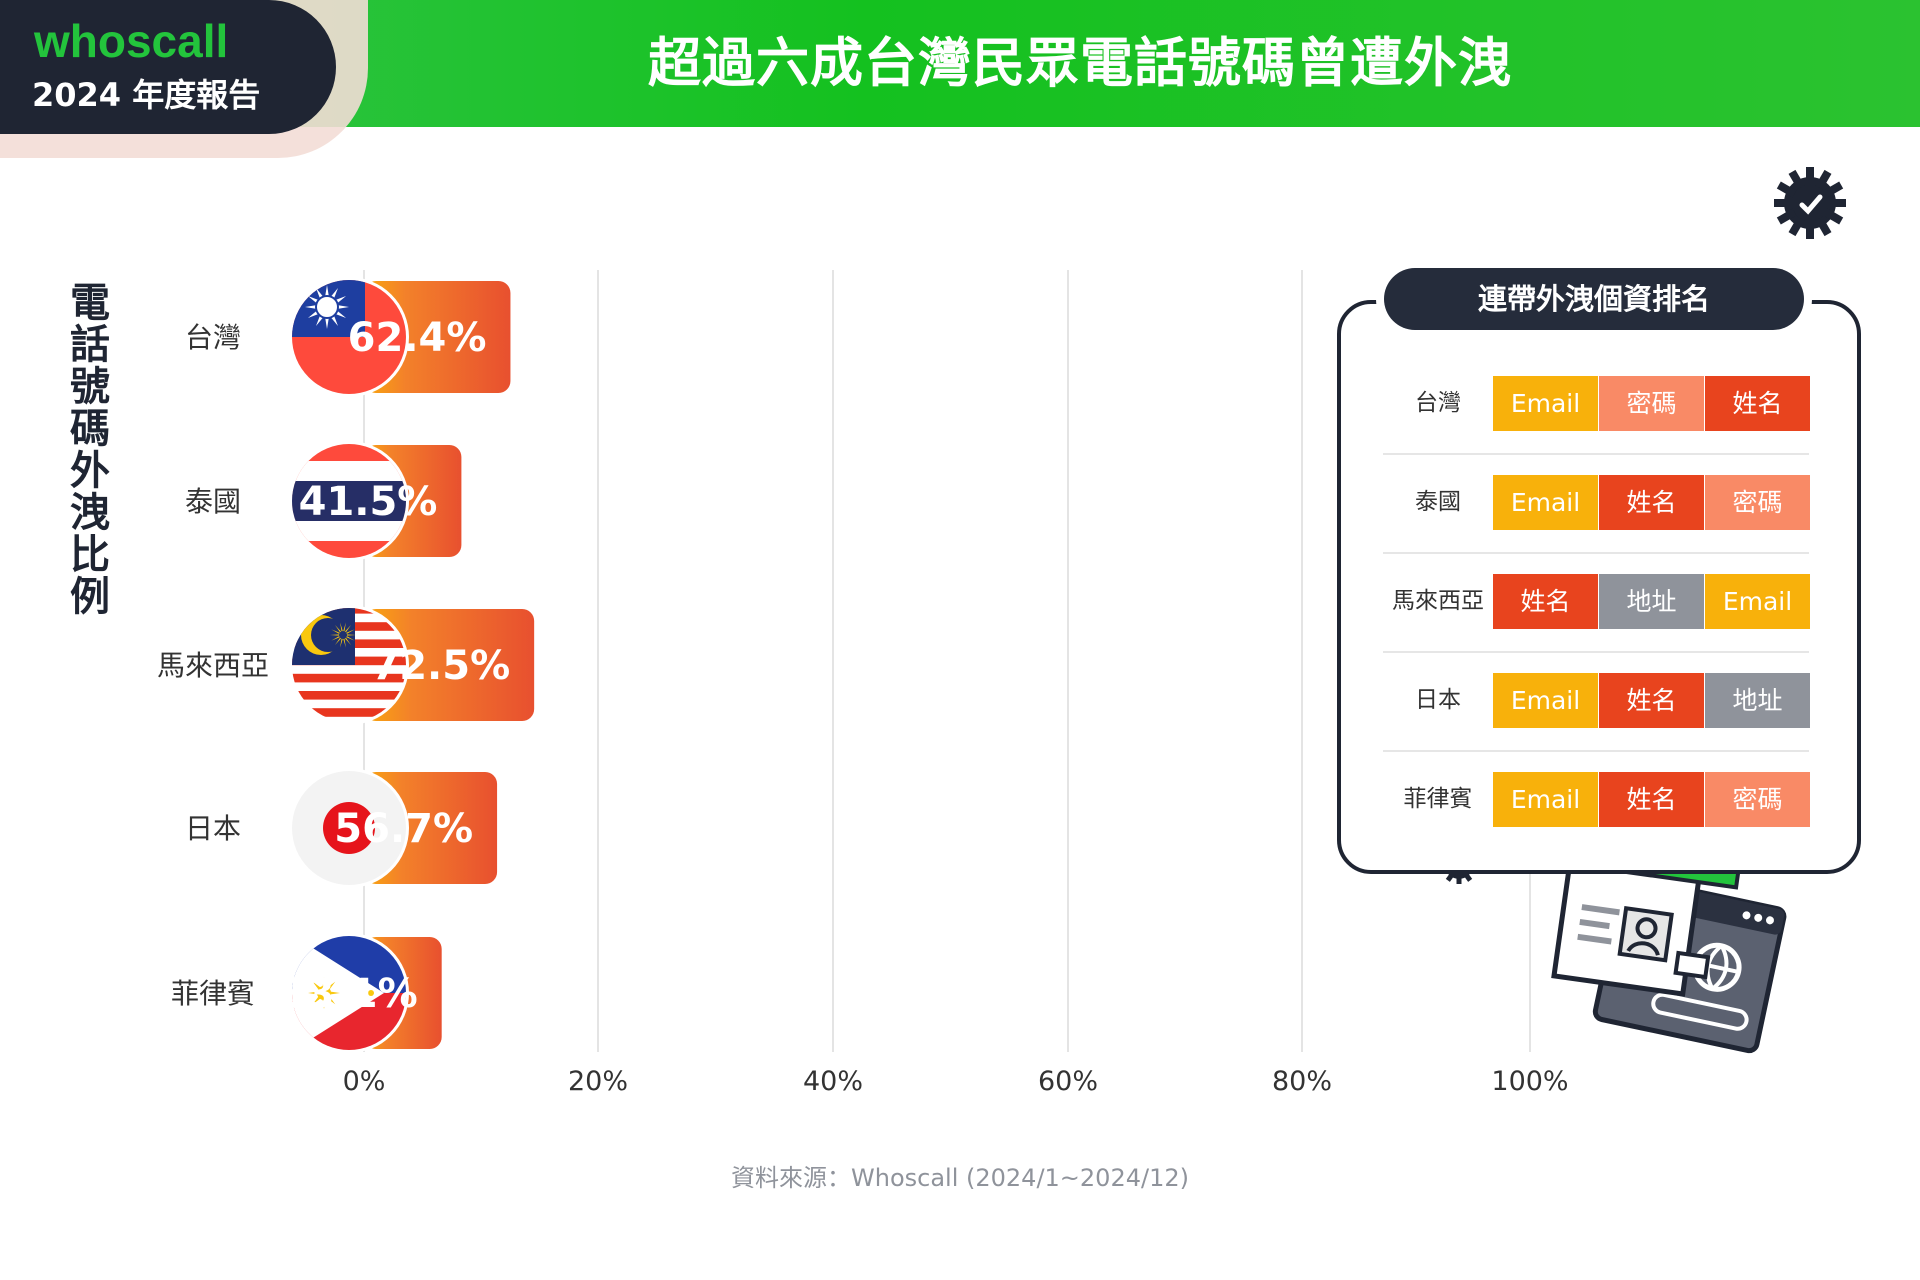 This screenshot has width=1920, height=1280. What do you see at coordinates (368, 502) in the screenshot?
I see `value-label: 41.5%` at bounding box center [368, 502].